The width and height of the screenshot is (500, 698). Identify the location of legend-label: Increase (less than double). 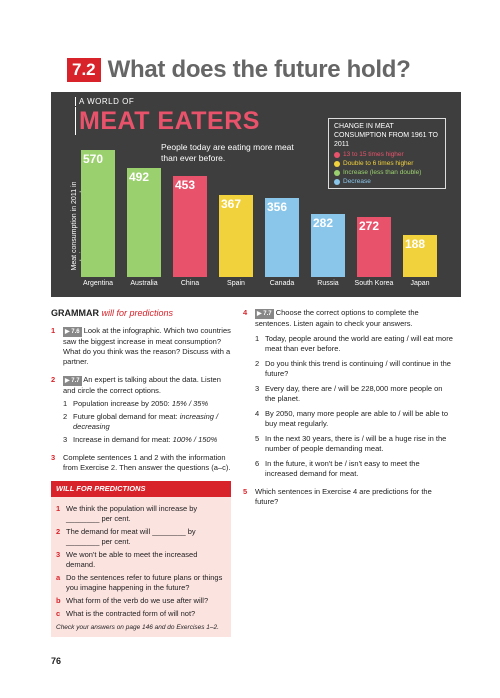
(382, 172).